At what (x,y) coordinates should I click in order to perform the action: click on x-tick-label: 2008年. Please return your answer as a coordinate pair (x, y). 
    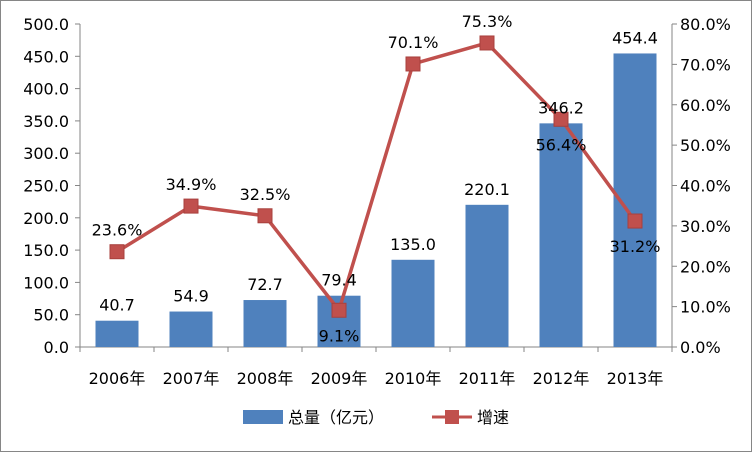
    Looking at the image, I should click on (265, 378).